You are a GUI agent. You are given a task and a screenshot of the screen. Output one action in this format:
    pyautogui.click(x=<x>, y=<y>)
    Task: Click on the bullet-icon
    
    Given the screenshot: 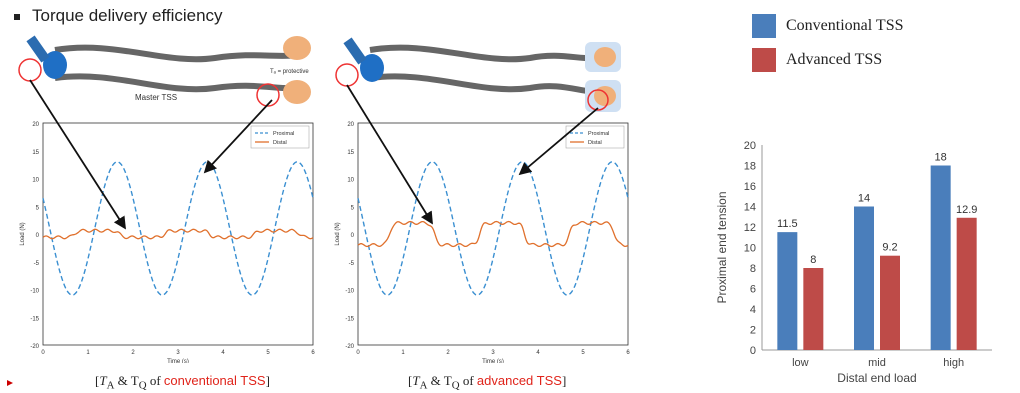 What is the action you would take?
    pyautogui.click(x=17, y=16)
    